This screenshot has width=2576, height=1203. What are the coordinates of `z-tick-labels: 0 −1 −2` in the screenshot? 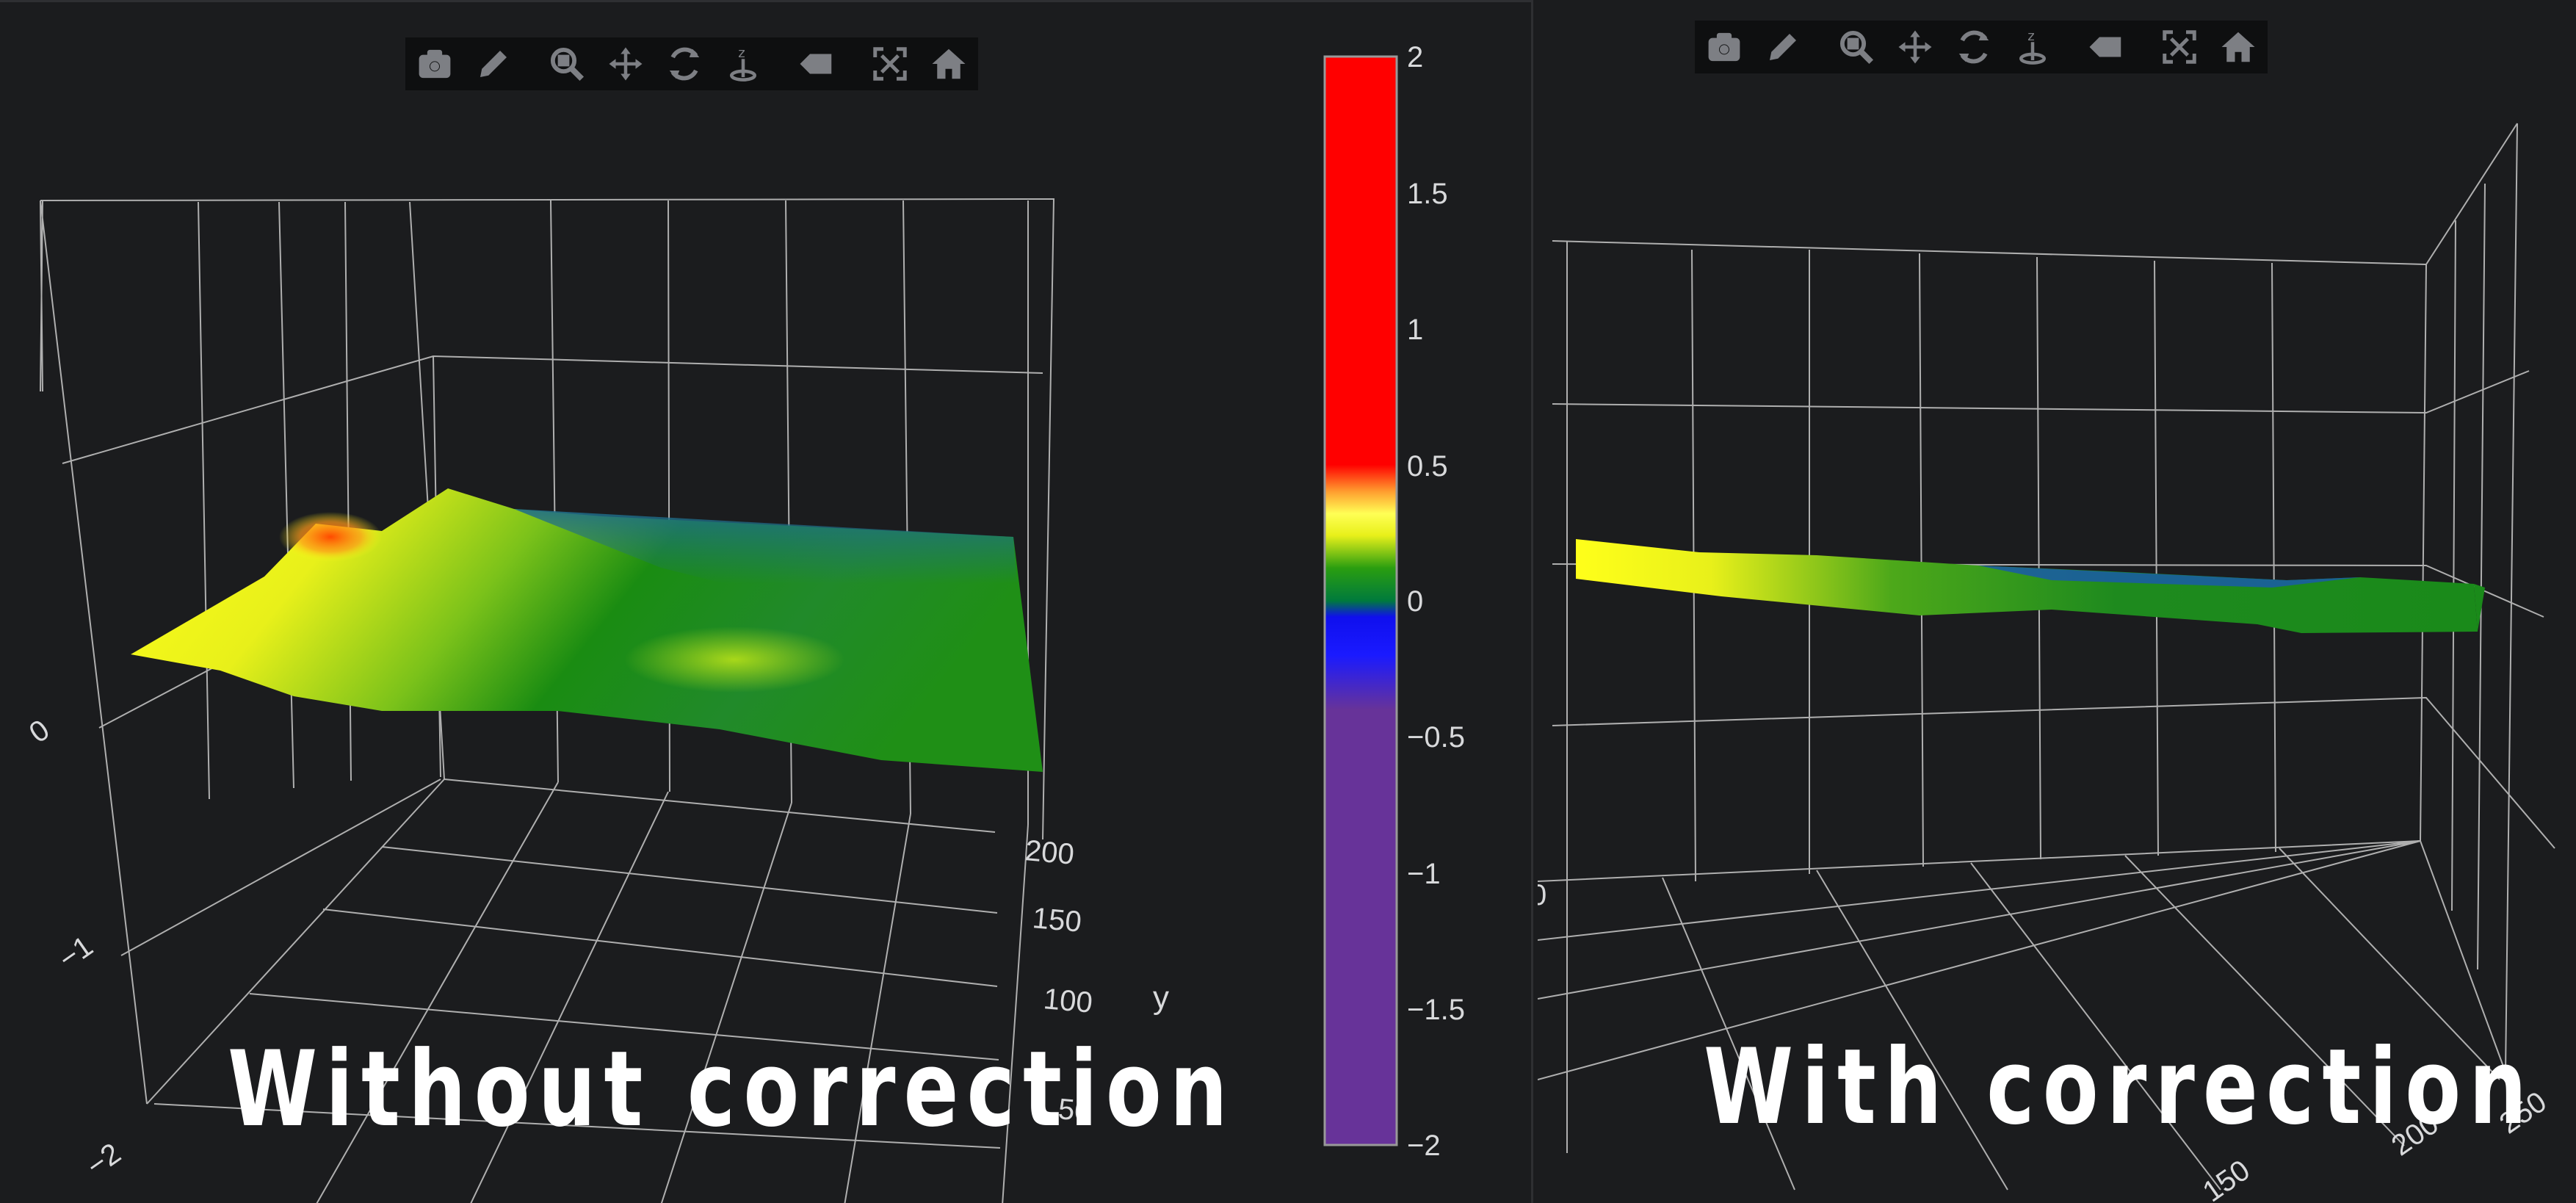 It's located at (75, 949).